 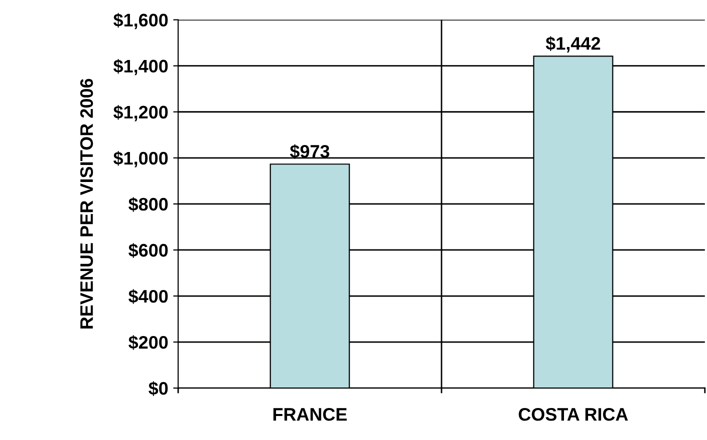 I want to click on x-tick-label: COSTA RICA, so click(x=573, y=414).